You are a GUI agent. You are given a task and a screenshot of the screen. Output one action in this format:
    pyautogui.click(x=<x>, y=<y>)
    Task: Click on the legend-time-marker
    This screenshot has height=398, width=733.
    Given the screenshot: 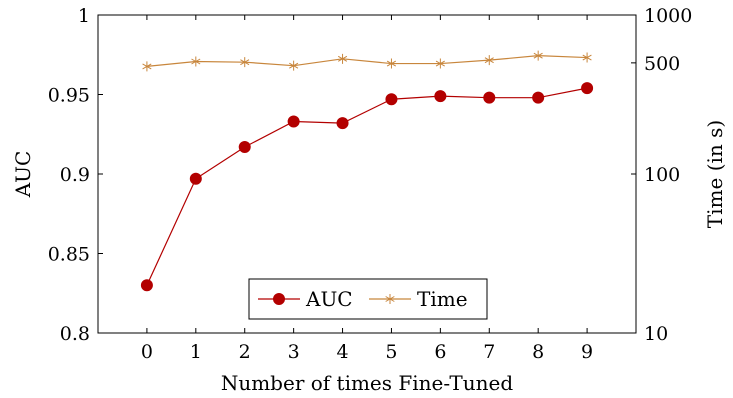 What is the action you would take?
    pyautogui.click(x=390, y=299)
    